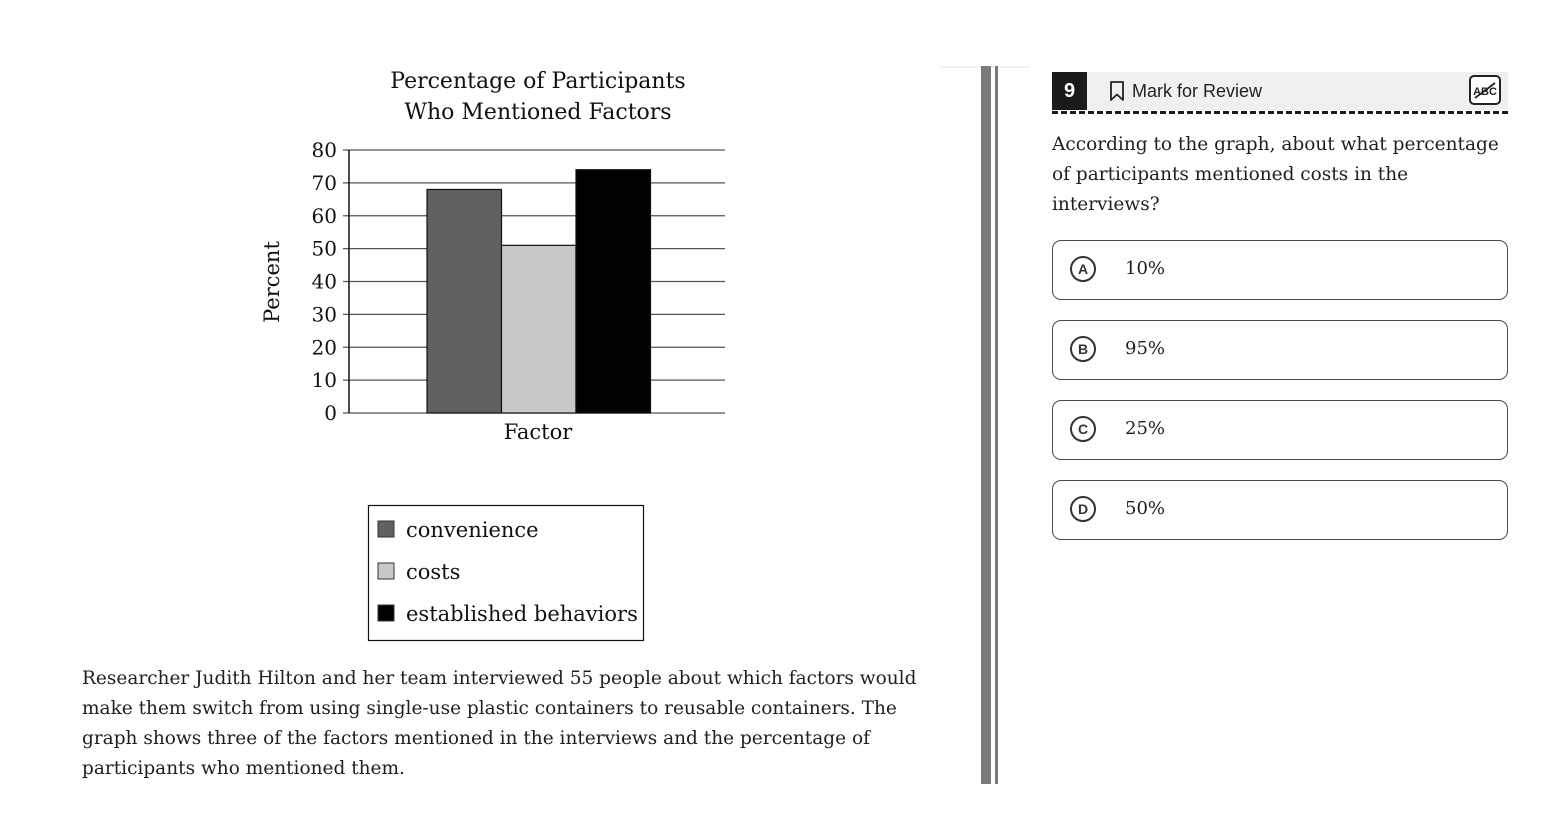  I want to click on answer-choice-a: A 10%, so click(1280, 270).